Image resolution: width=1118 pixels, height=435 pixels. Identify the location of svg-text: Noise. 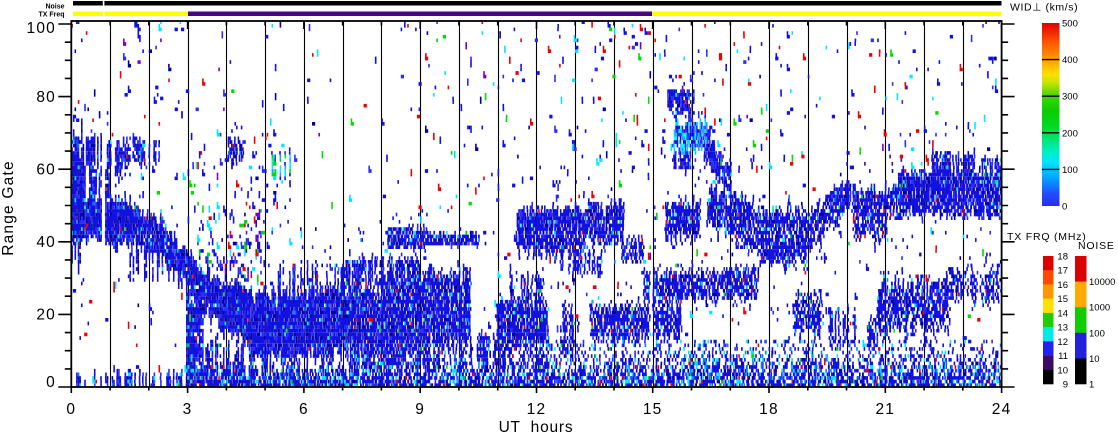
(54, 7).